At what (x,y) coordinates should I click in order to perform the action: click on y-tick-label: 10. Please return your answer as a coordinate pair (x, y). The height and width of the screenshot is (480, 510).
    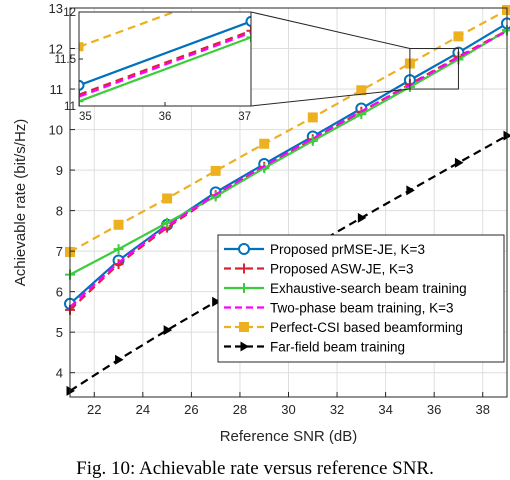
    Looking at the image, I should click on (56, 130).